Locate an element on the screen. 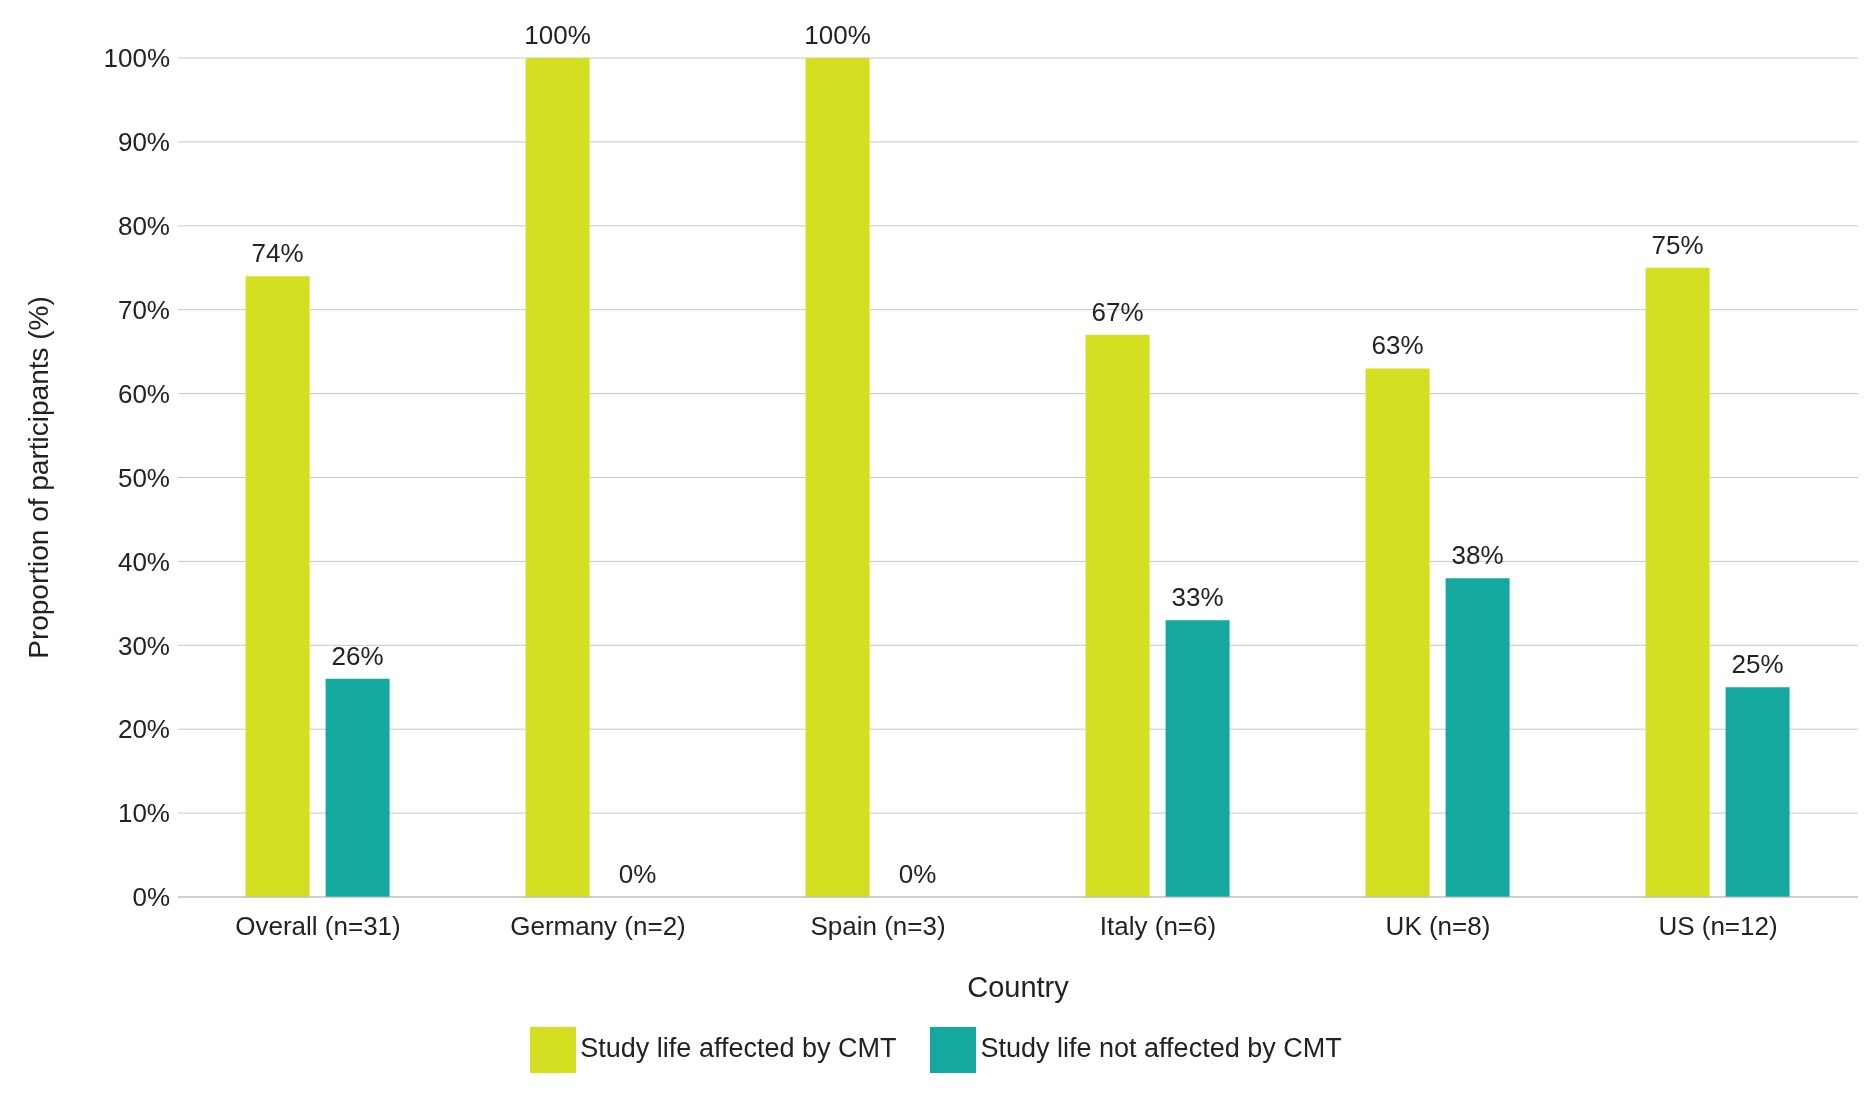  y-axis-title: Proportion of participants (%) is located at coordinates (38, 477).